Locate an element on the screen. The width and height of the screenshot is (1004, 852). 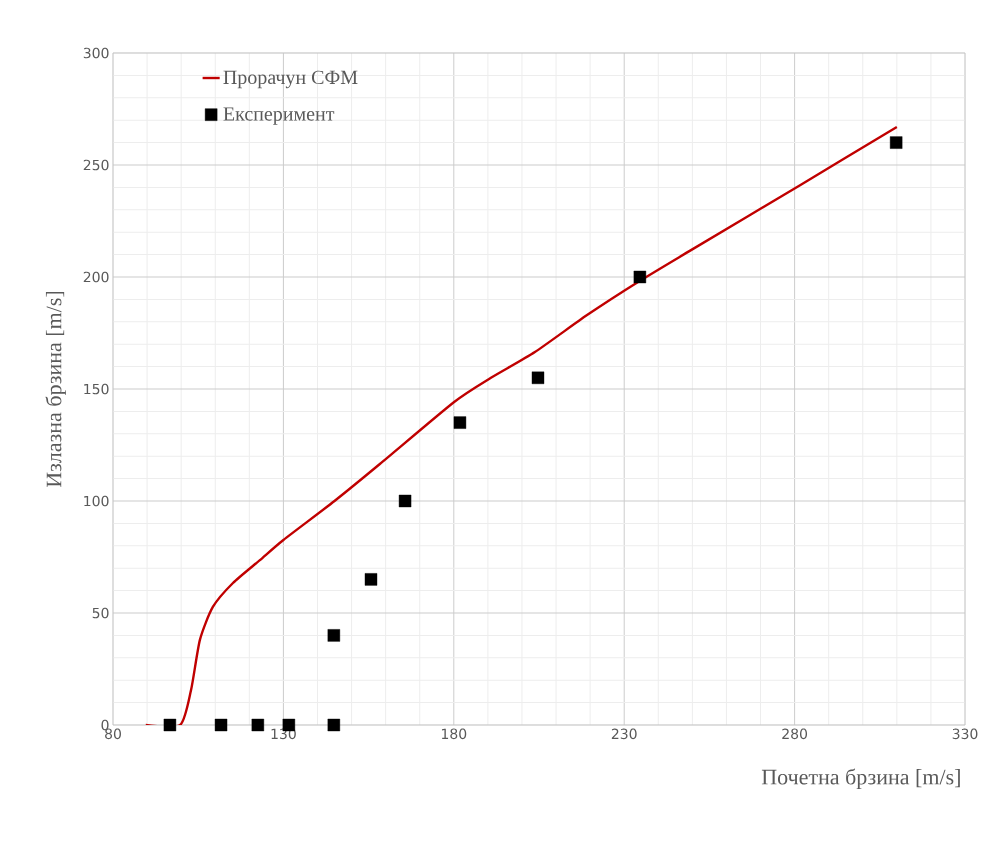
x-tick-label: 180 is located at coordinates (454, 734).